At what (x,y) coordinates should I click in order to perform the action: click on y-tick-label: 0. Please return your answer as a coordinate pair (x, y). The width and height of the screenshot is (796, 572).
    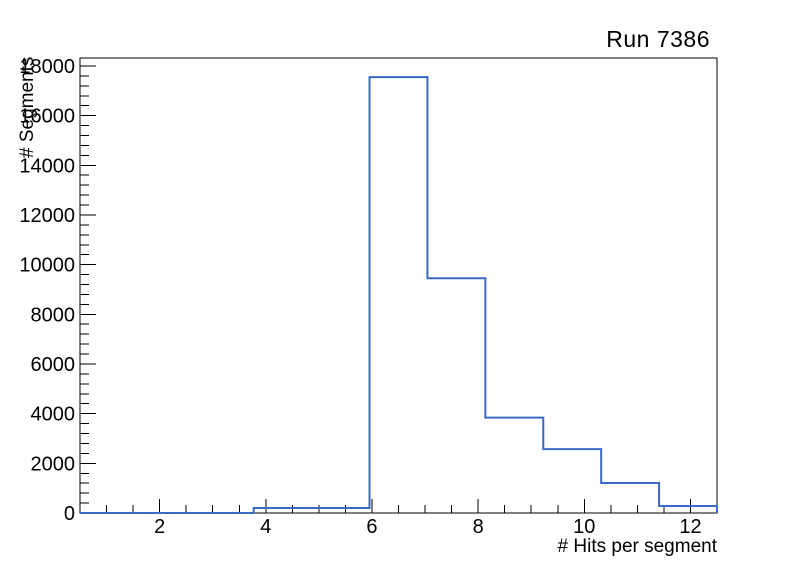
    Looking at the image, I should click on (69, 514).